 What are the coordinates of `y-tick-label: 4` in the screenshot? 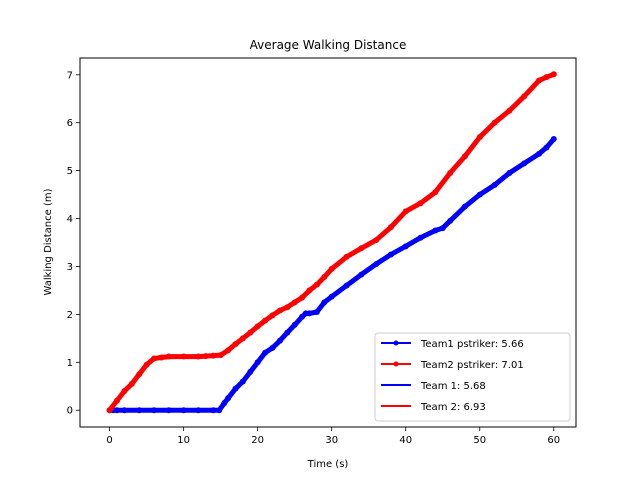 It's located at (70, 219).